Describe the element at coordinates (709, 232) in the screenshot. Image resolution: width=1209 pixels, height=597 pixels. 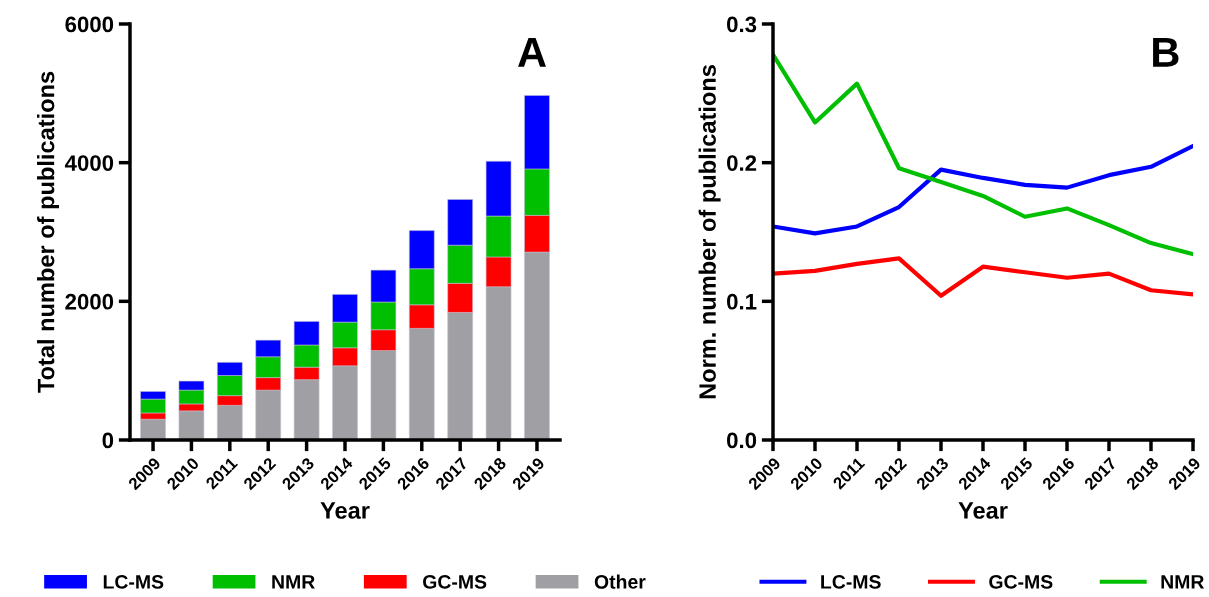
I see `y-axis-title: Norm. number of publications` at that location.